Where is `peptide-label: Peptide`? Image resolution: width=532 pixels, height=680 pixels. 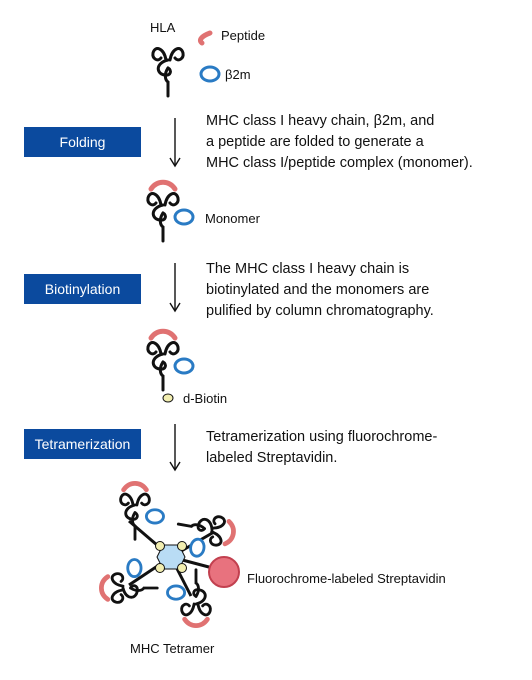 peptide-label: Peptide is located at coordinates (243, 35).